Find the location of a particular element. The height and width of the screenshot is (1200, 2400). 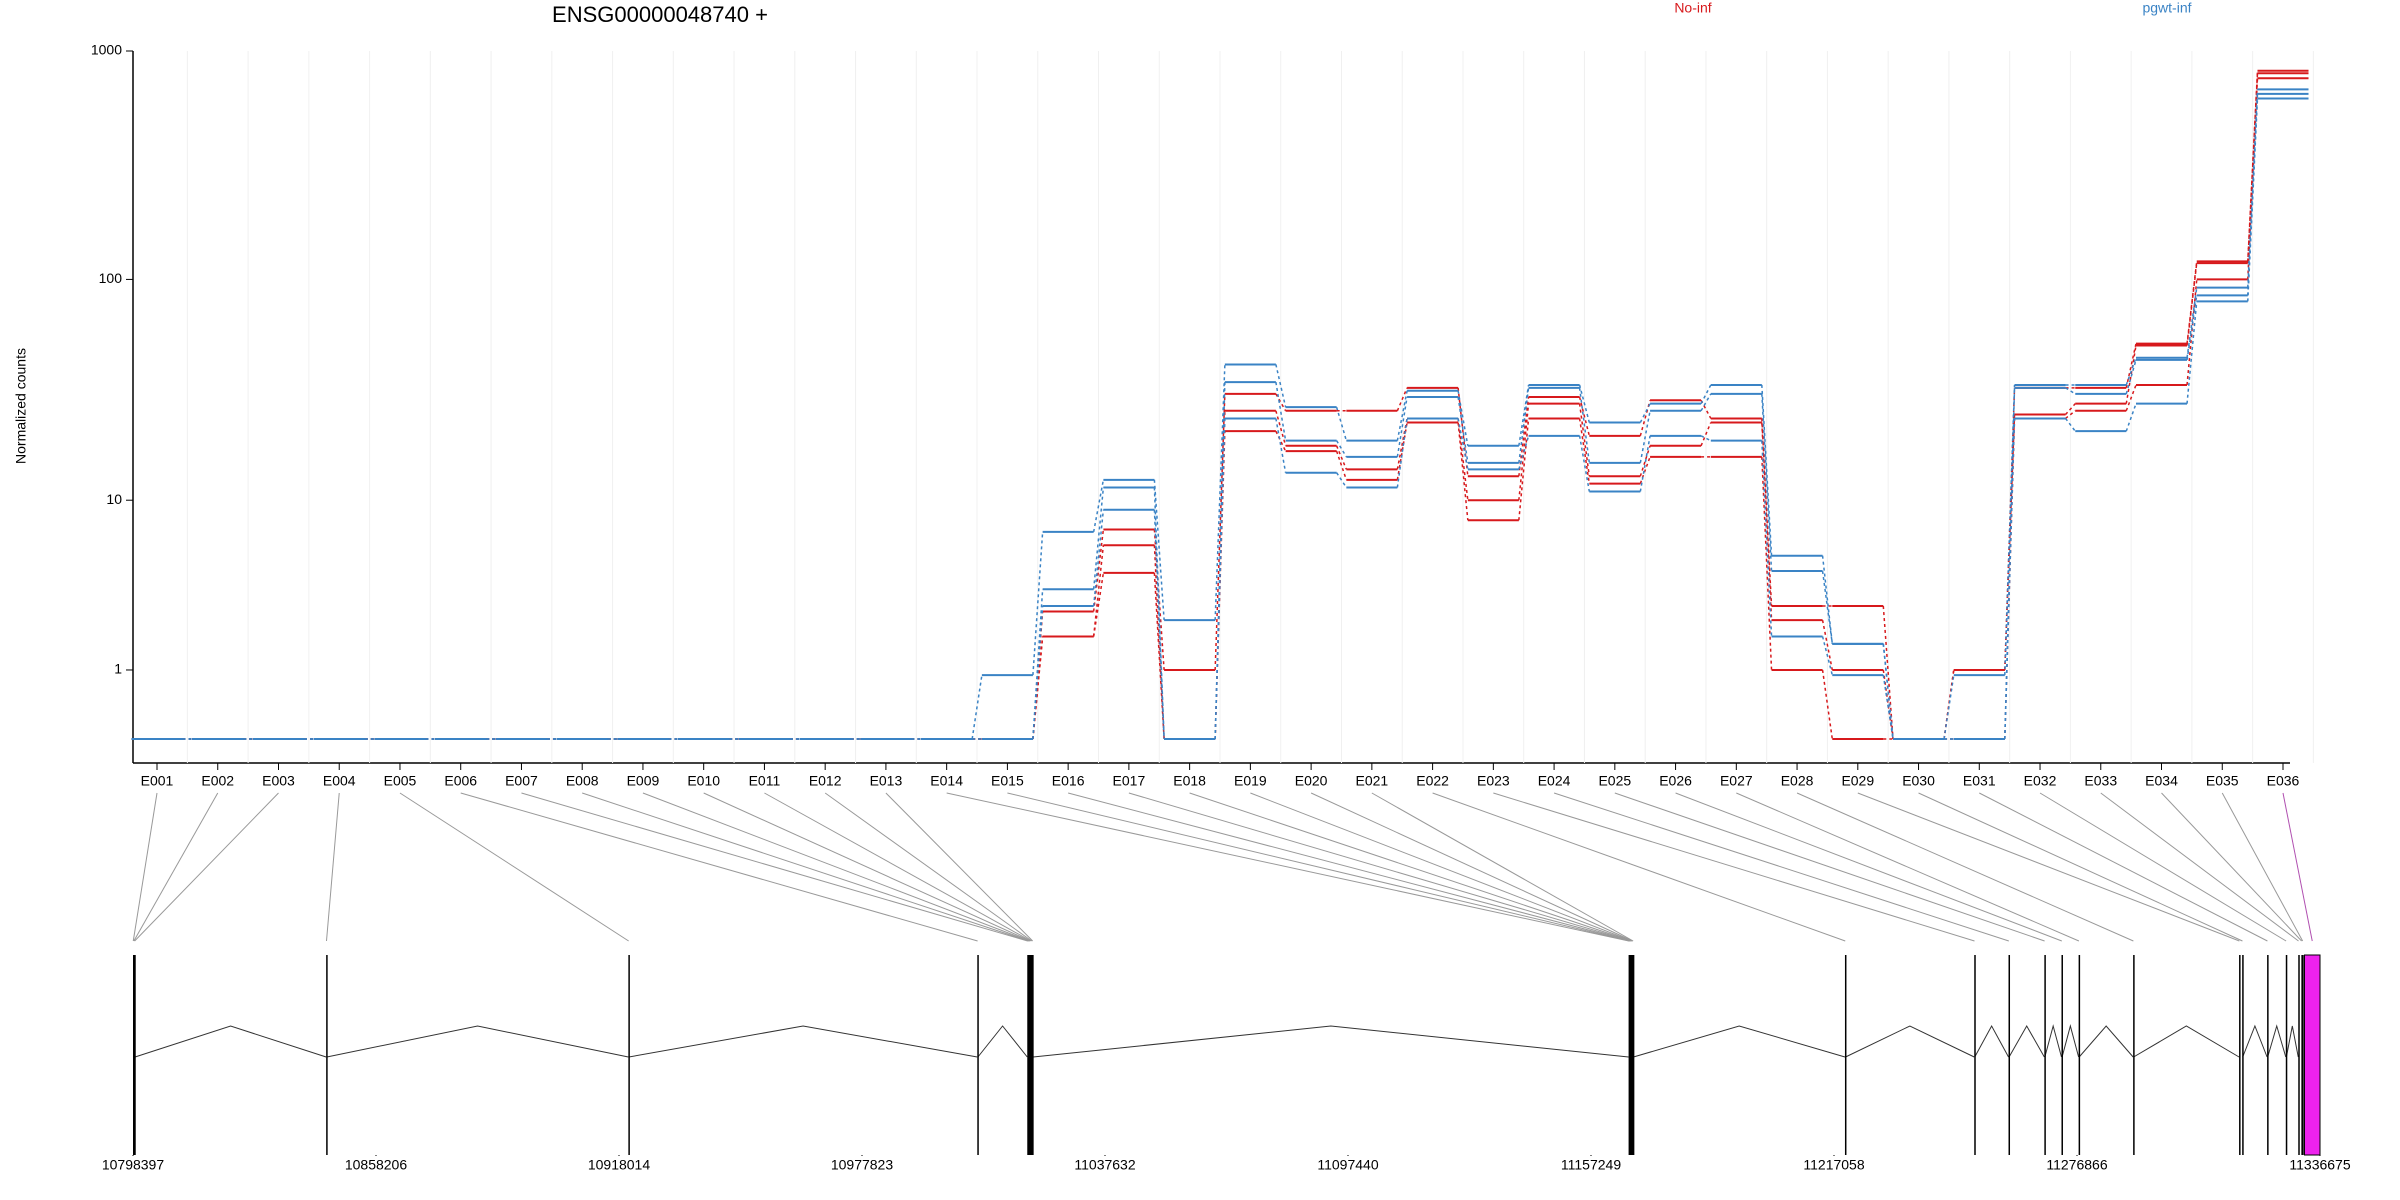

x2-tick-label: 10798397 is located at coordinates (133, 1165).